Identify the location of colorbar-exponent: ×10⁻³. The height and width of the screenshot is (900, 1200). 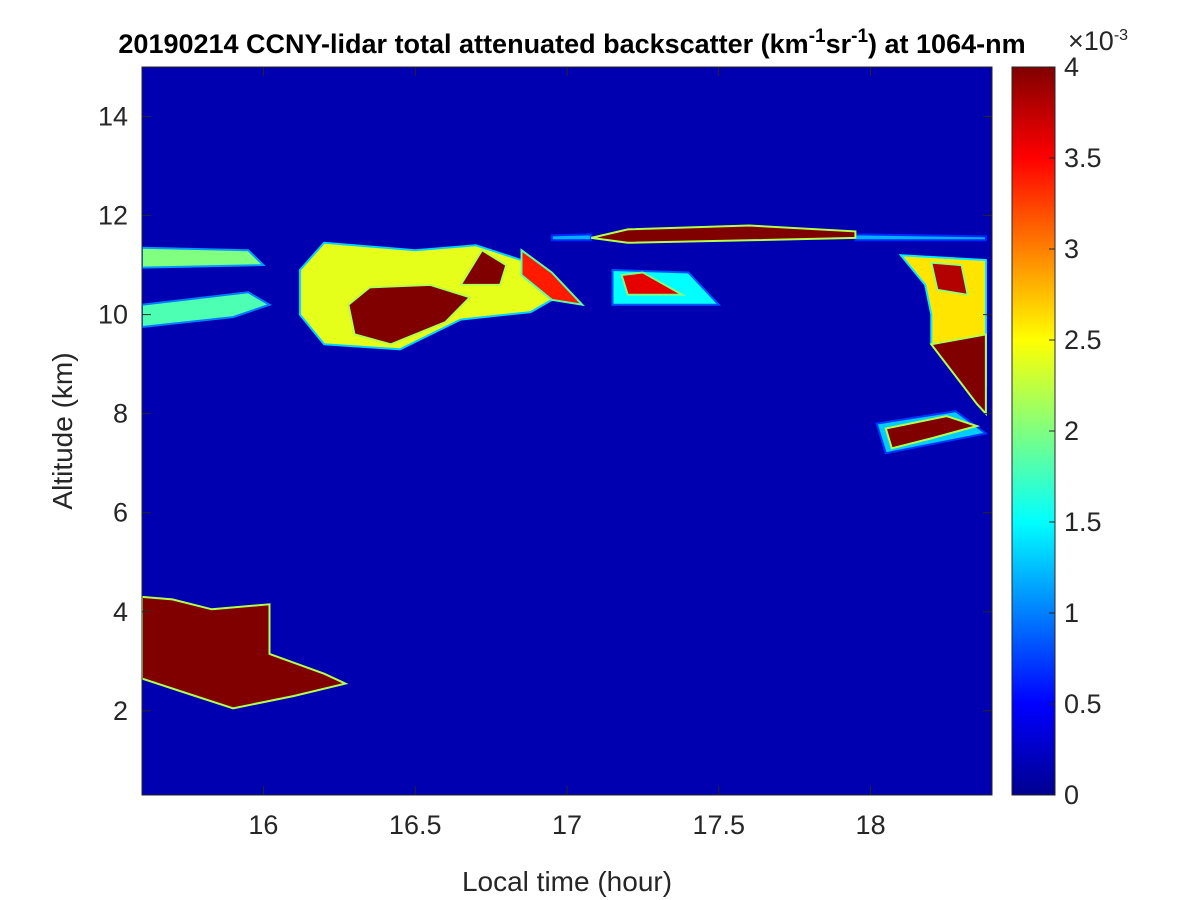
(1098, 41).